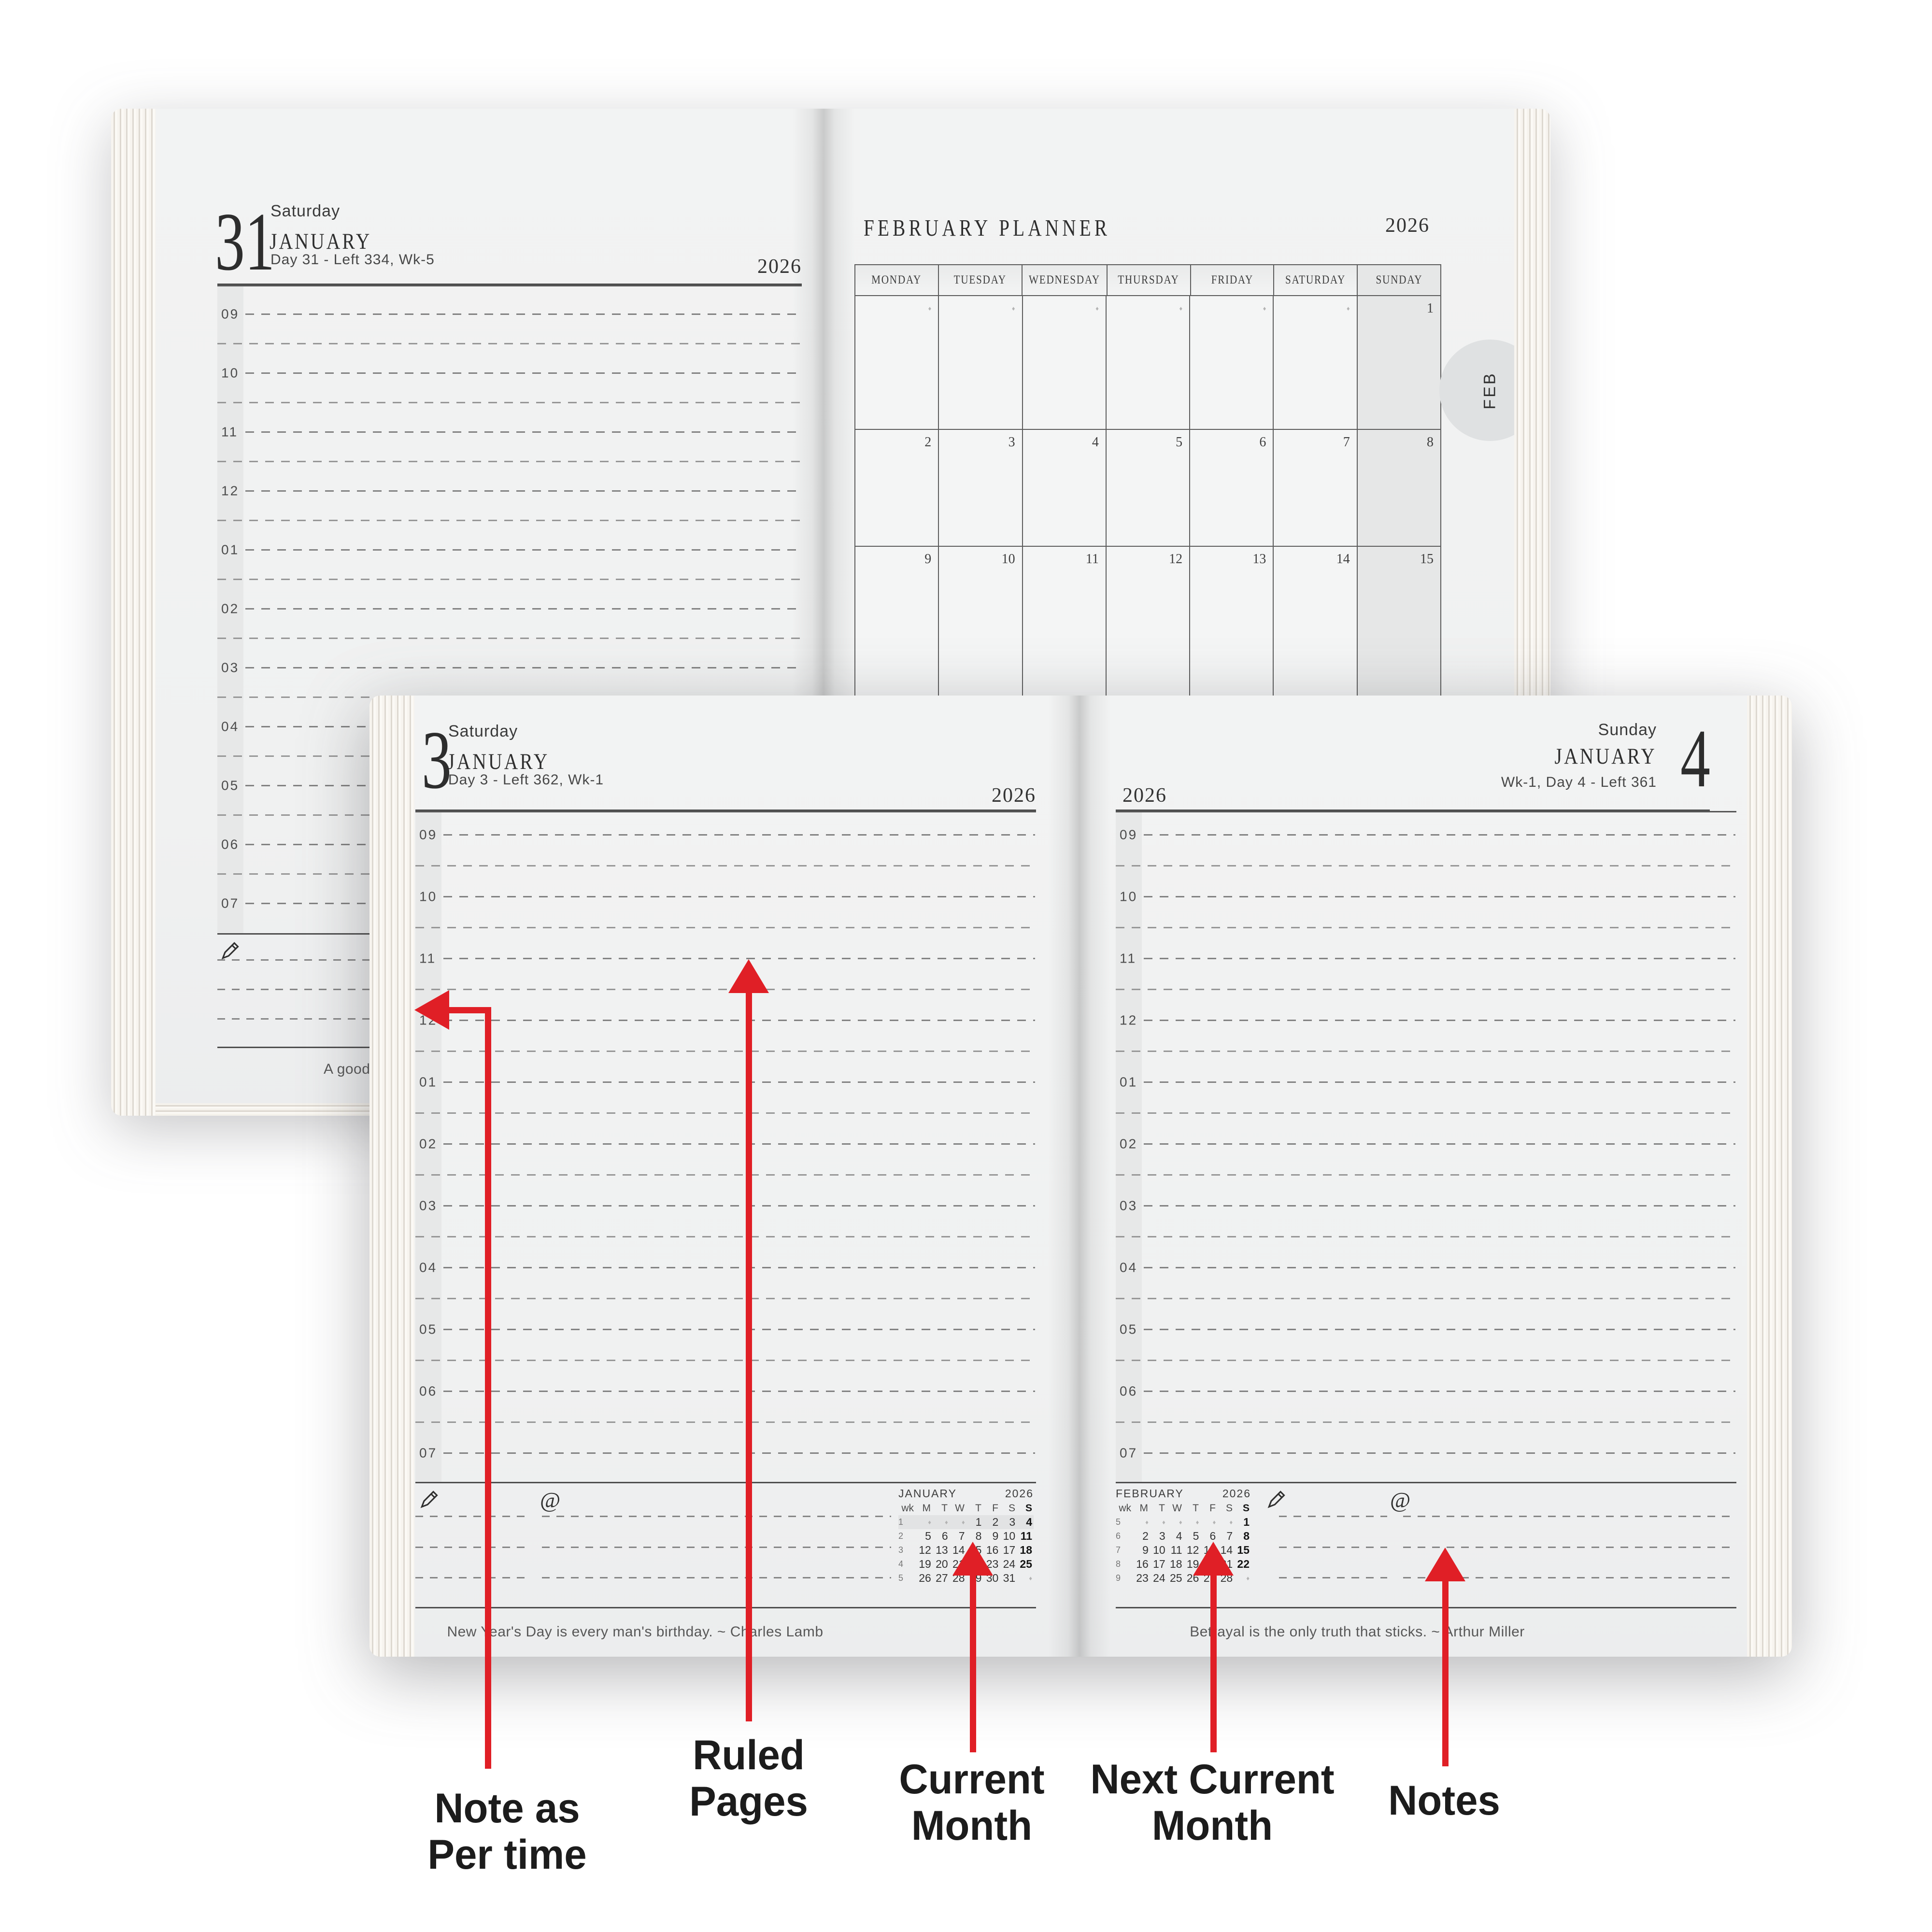  I want to click on mini-calendar-col-header: M, so click(1144, 1508).